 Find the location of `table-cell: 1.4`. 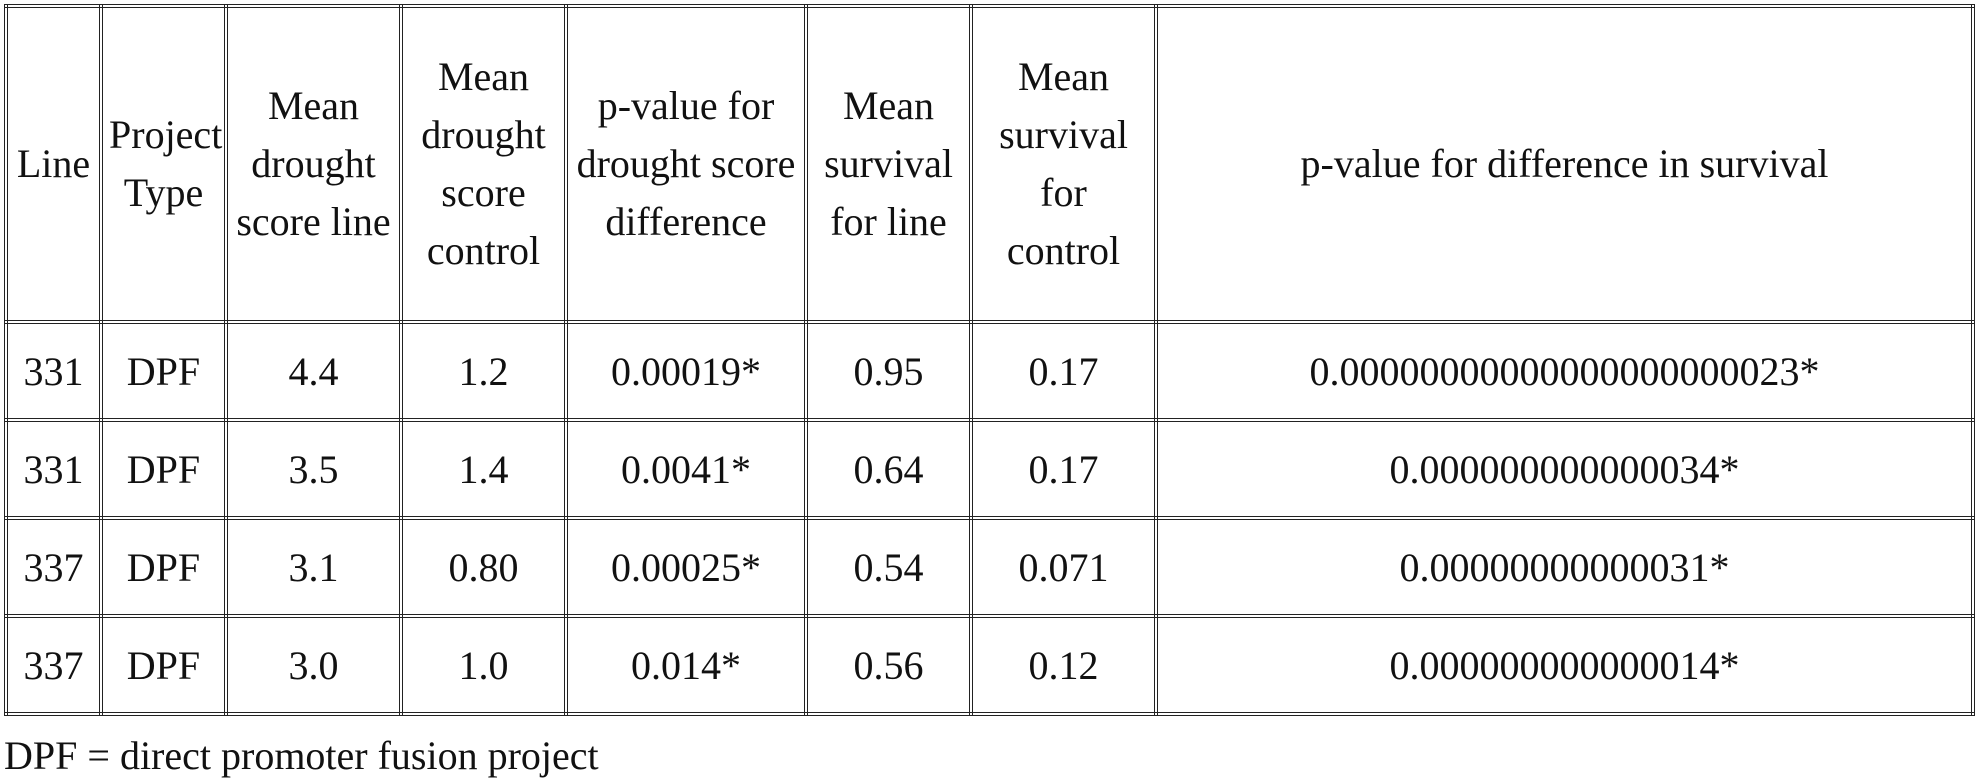

table-cell: 1.4 is located at coordinates (483, 469).